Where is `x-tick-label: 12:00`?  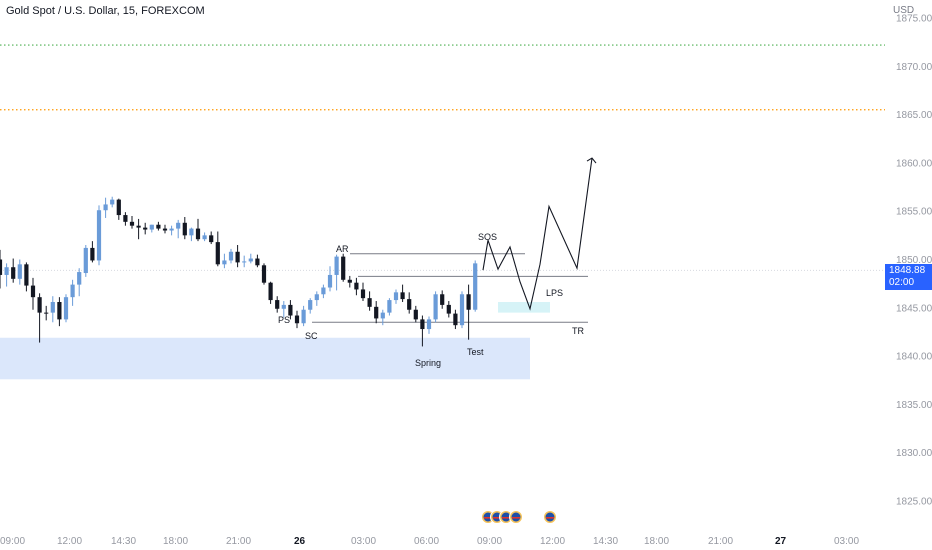 x-tick-label: 12:00 is located at coordinates (69, 541).